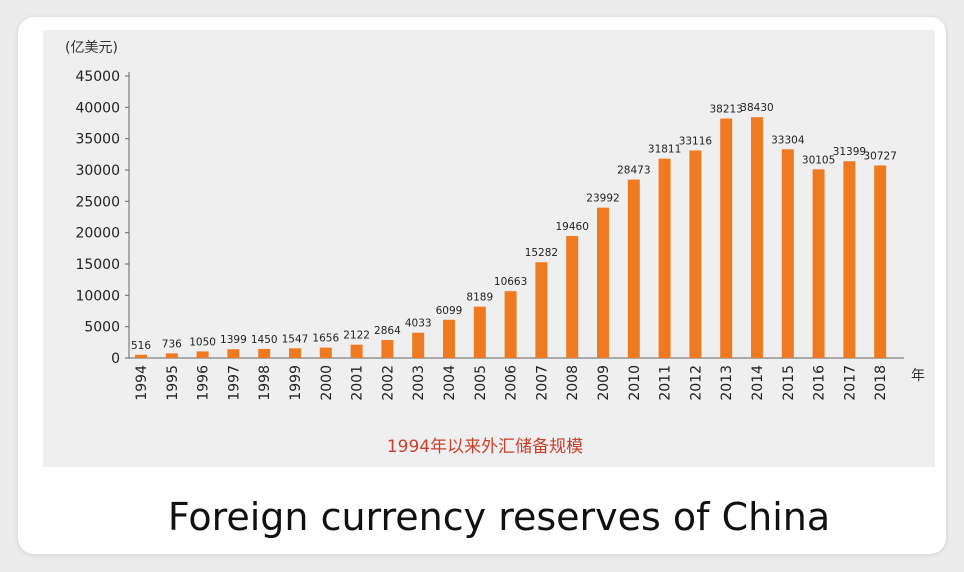 This screenshot has height=572, width=964. Describe the element at coordinates (449, 311) in the screenshot. I see `data-label: 6099` at that location.